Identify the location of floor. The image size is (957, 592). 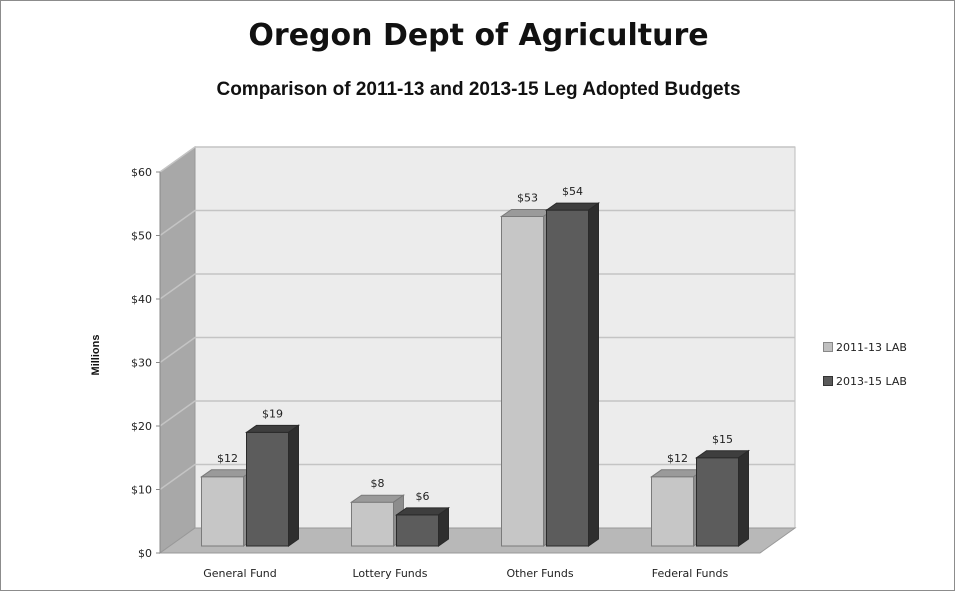
(477, 540).